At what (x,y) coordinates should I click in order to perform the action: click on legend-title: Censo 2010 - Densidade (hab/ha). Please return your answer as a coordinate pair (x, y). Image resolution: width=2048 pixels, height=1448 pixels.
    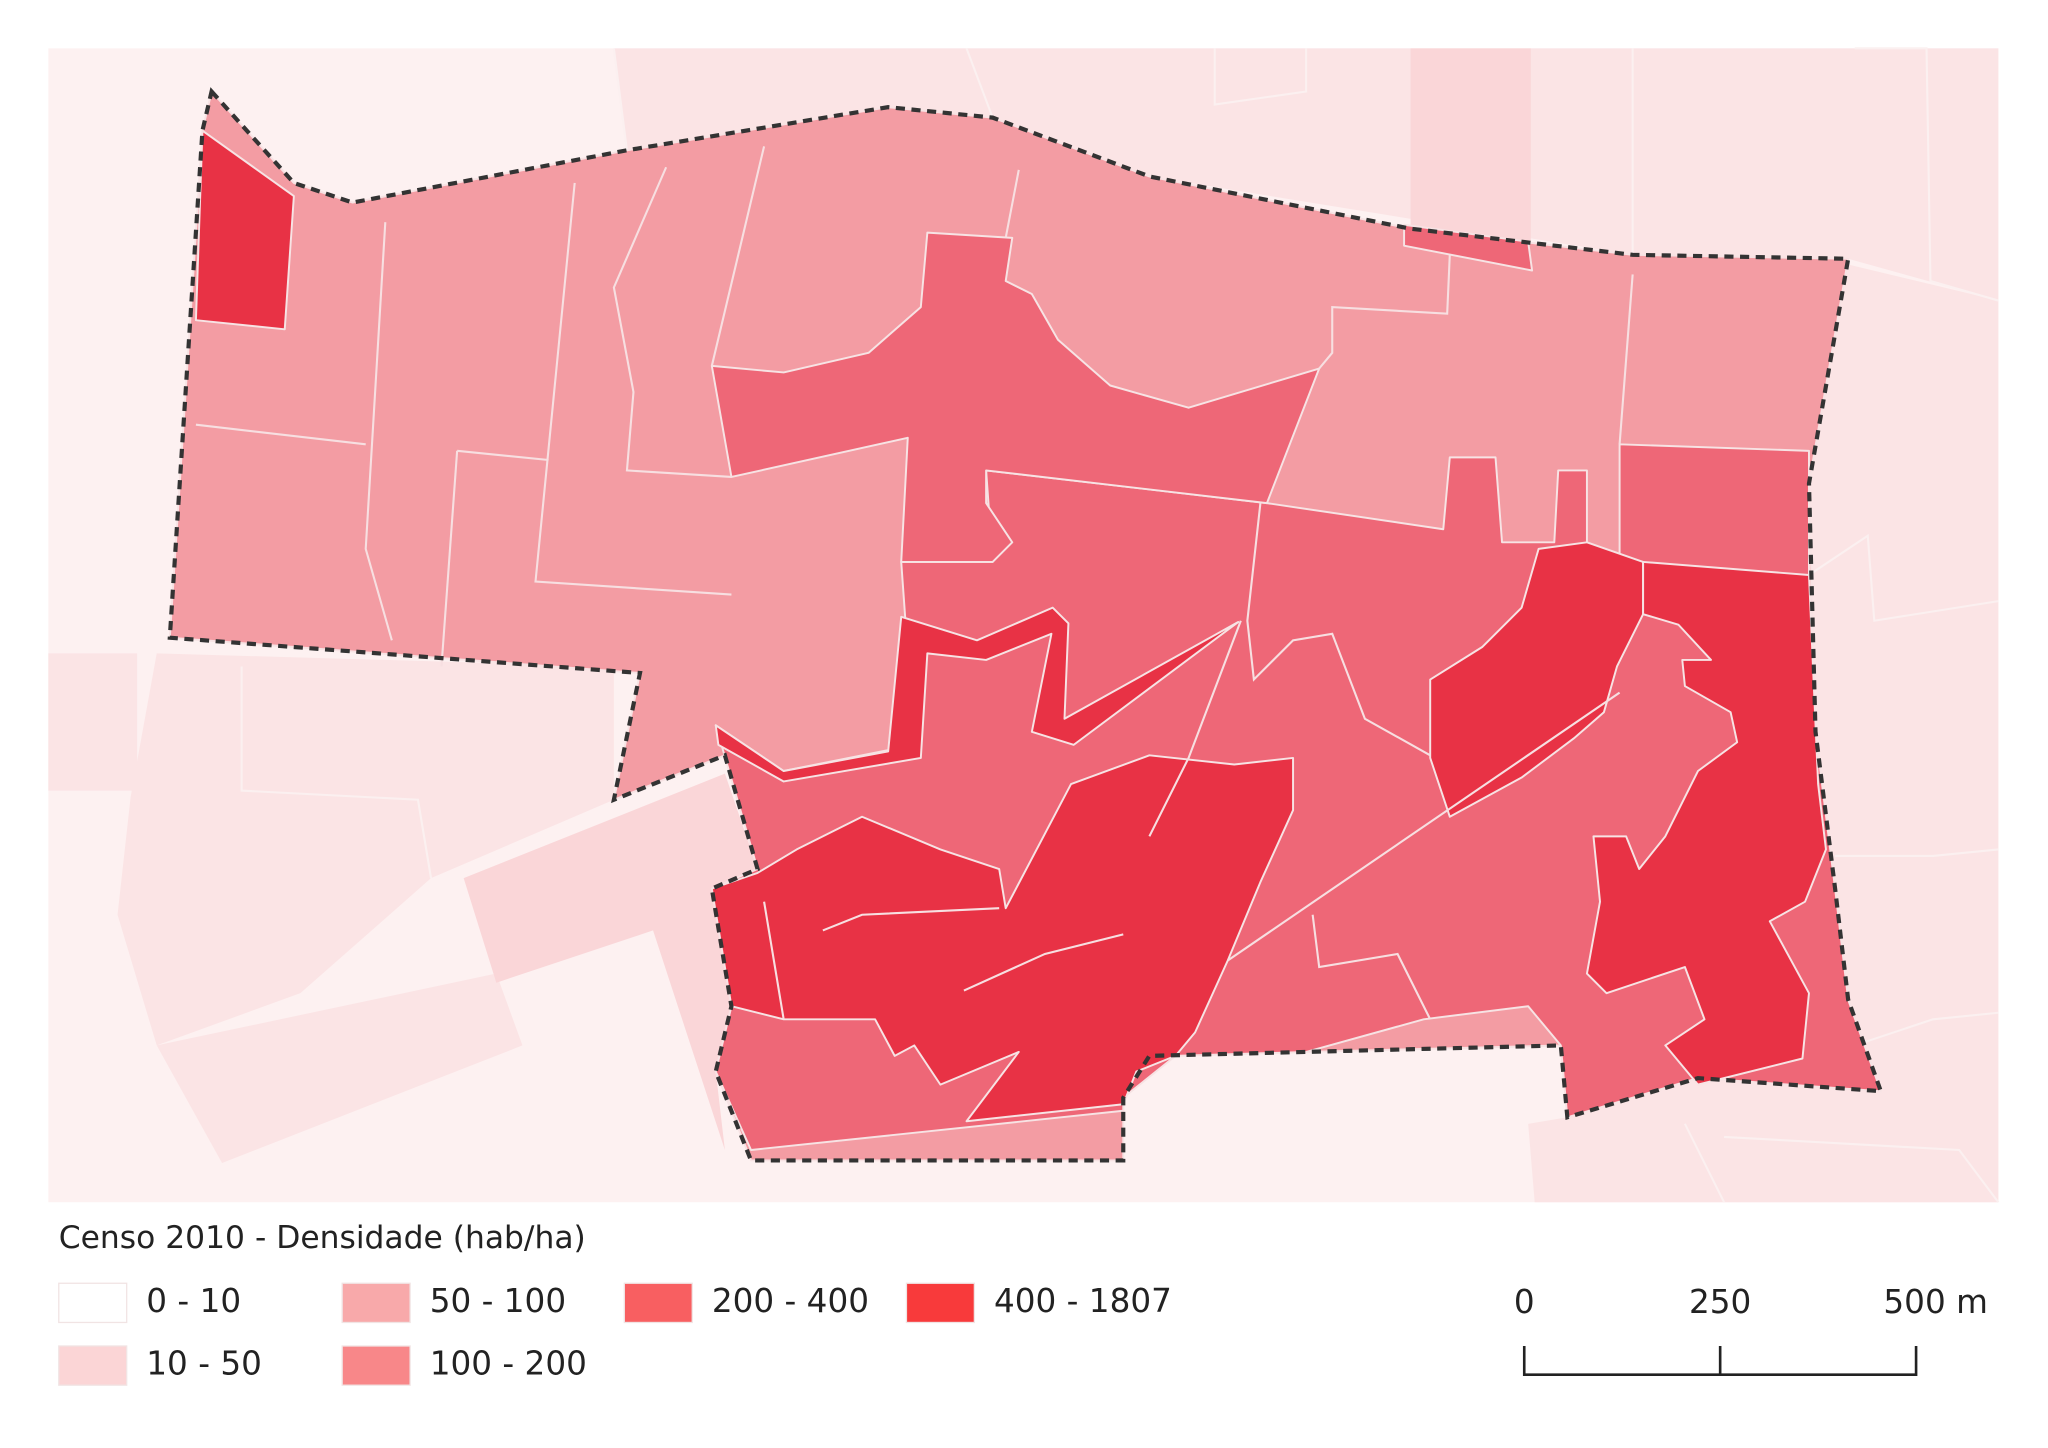
    Looking at the image, I should click on (322, 1238).